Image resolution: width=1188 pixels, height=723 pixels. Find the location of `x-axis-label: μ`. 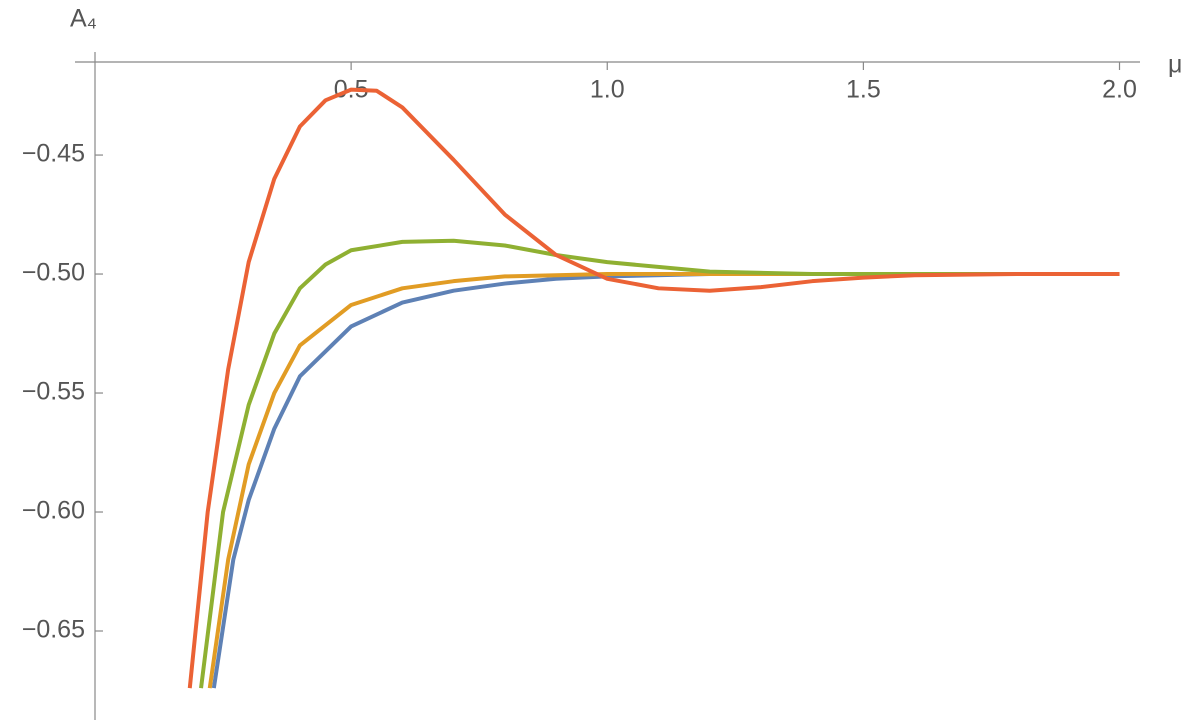

x-axis-label: μ is located at coordinates (1175, 65).